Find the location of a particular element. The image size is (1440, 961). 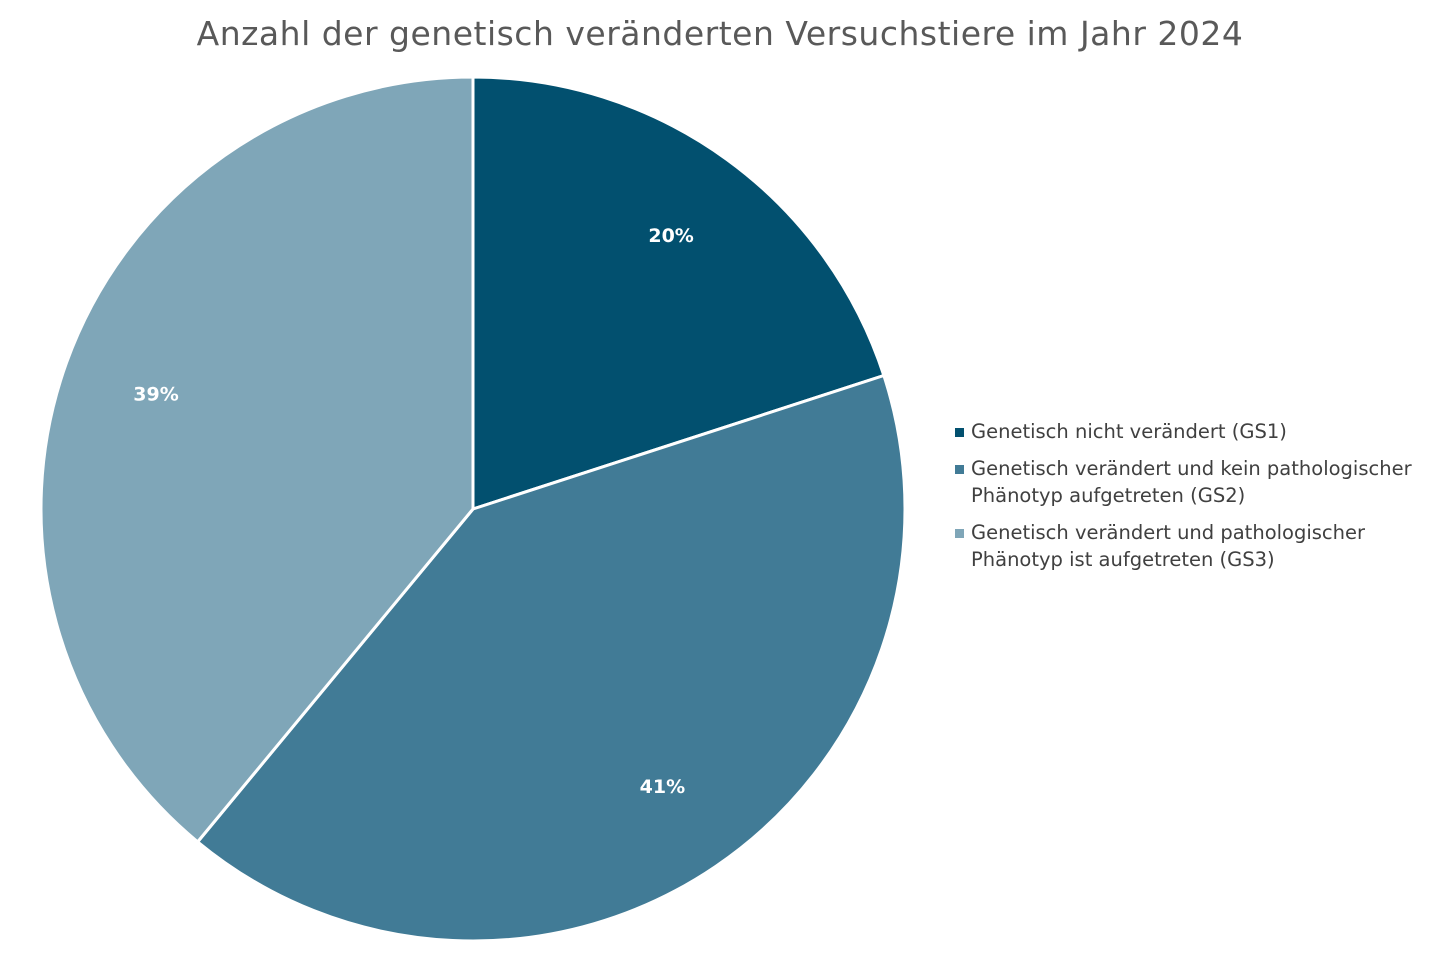

slice-label-gs1: 20% is located at coordinates (670, 236).